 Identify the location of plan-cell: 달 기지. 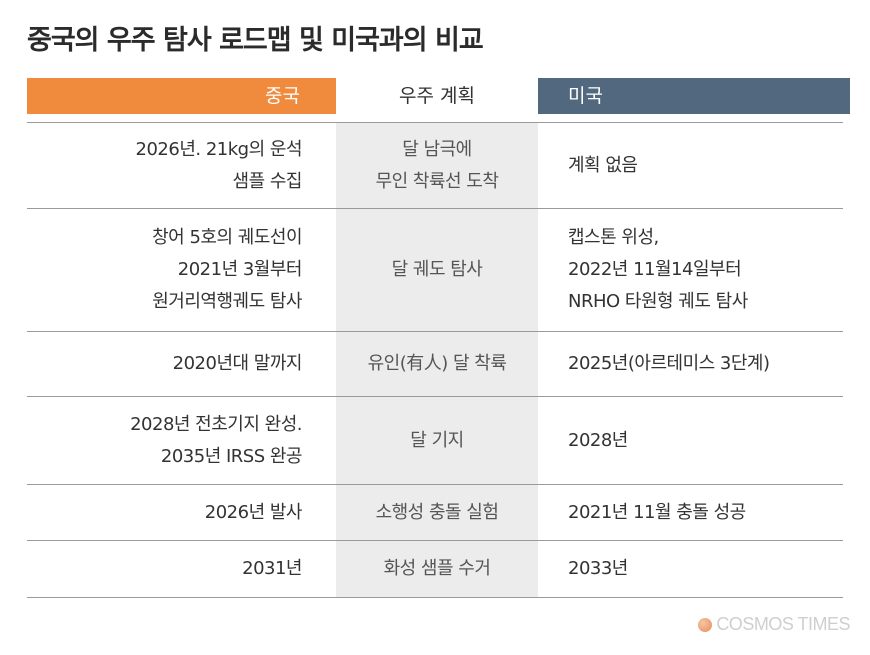
(437, 440).